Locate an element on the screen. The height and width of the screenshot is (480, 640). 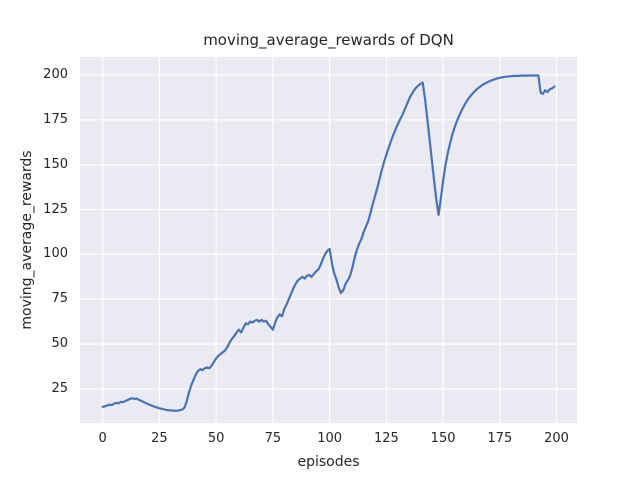
y-tick-label: 125 is located at coordinates (55, 209).